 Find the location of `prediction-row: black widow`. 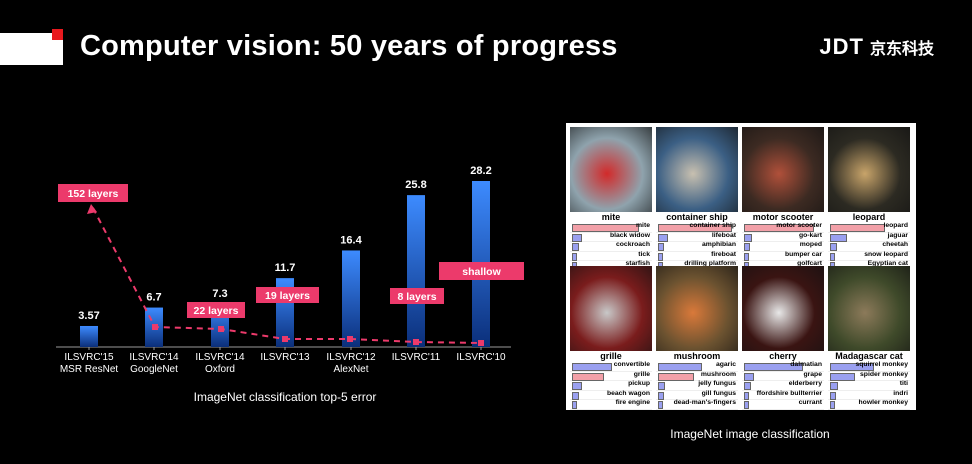

prediction-row: black widow is located at coordinates (611, 237).